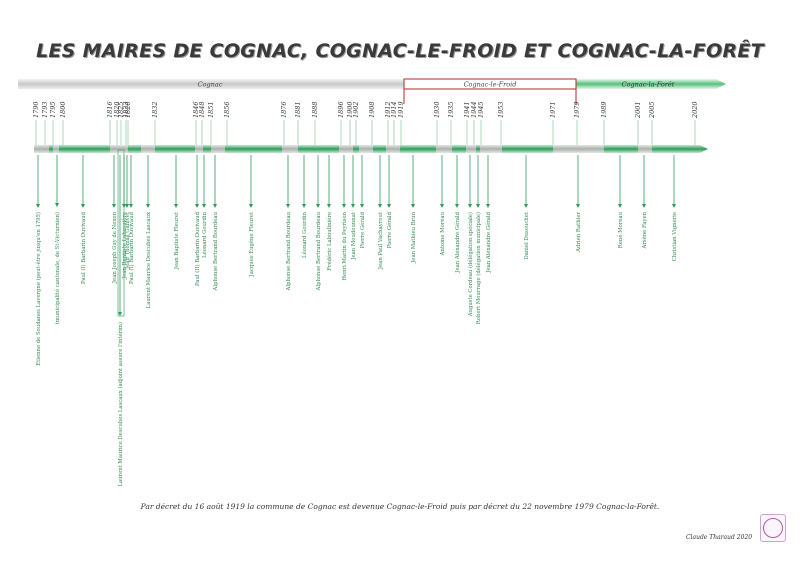 The width and height of the screenshot is (800, 565). I want to click on cognac-period-band, so click(211, 84).